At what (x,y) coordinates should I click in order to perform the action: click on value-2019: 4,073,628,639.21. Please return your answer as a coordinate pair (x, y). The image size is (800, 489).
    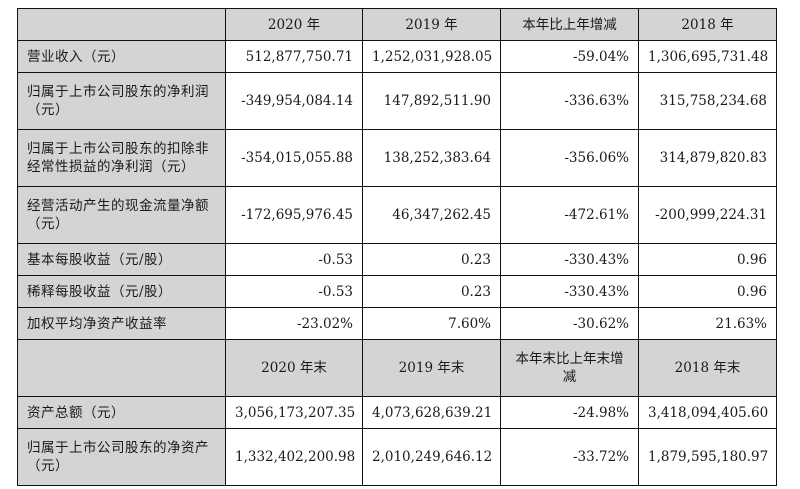
    Looking at the image, I should click on (431, 412).